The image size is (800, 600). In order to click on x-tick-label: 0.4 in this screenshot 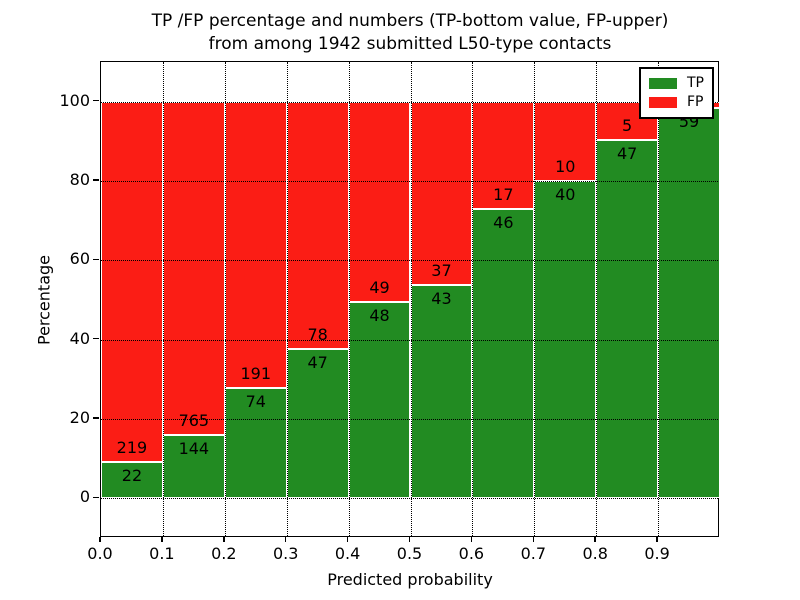, I will do `click(347, 553)`.